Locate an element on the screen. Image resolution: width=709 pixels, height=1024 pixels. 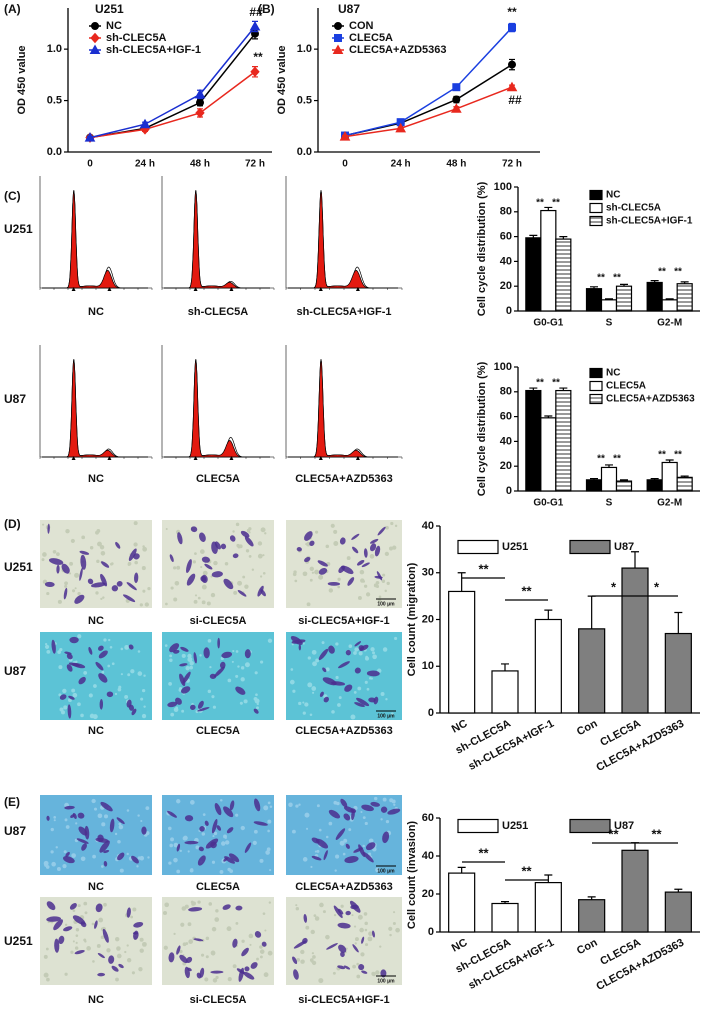
legend-swatch is located at coordinates (590, 826).